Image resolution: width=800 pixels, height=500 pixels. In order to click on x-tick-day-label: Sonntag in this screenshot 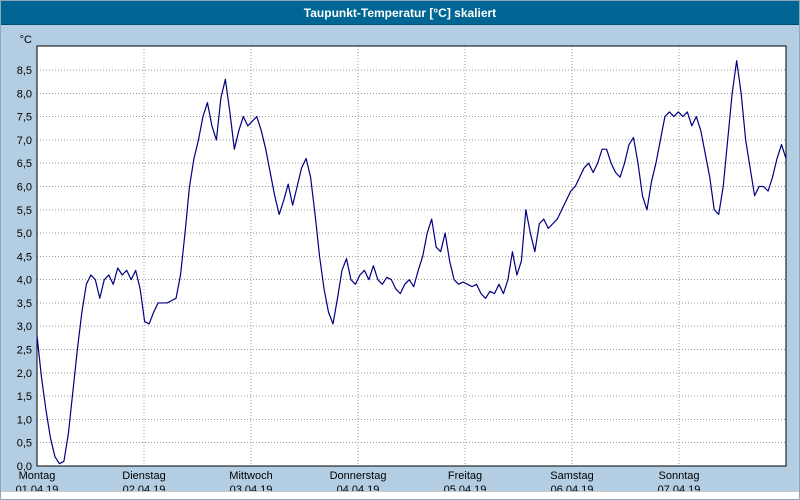, I will do `click(679, 476)`.